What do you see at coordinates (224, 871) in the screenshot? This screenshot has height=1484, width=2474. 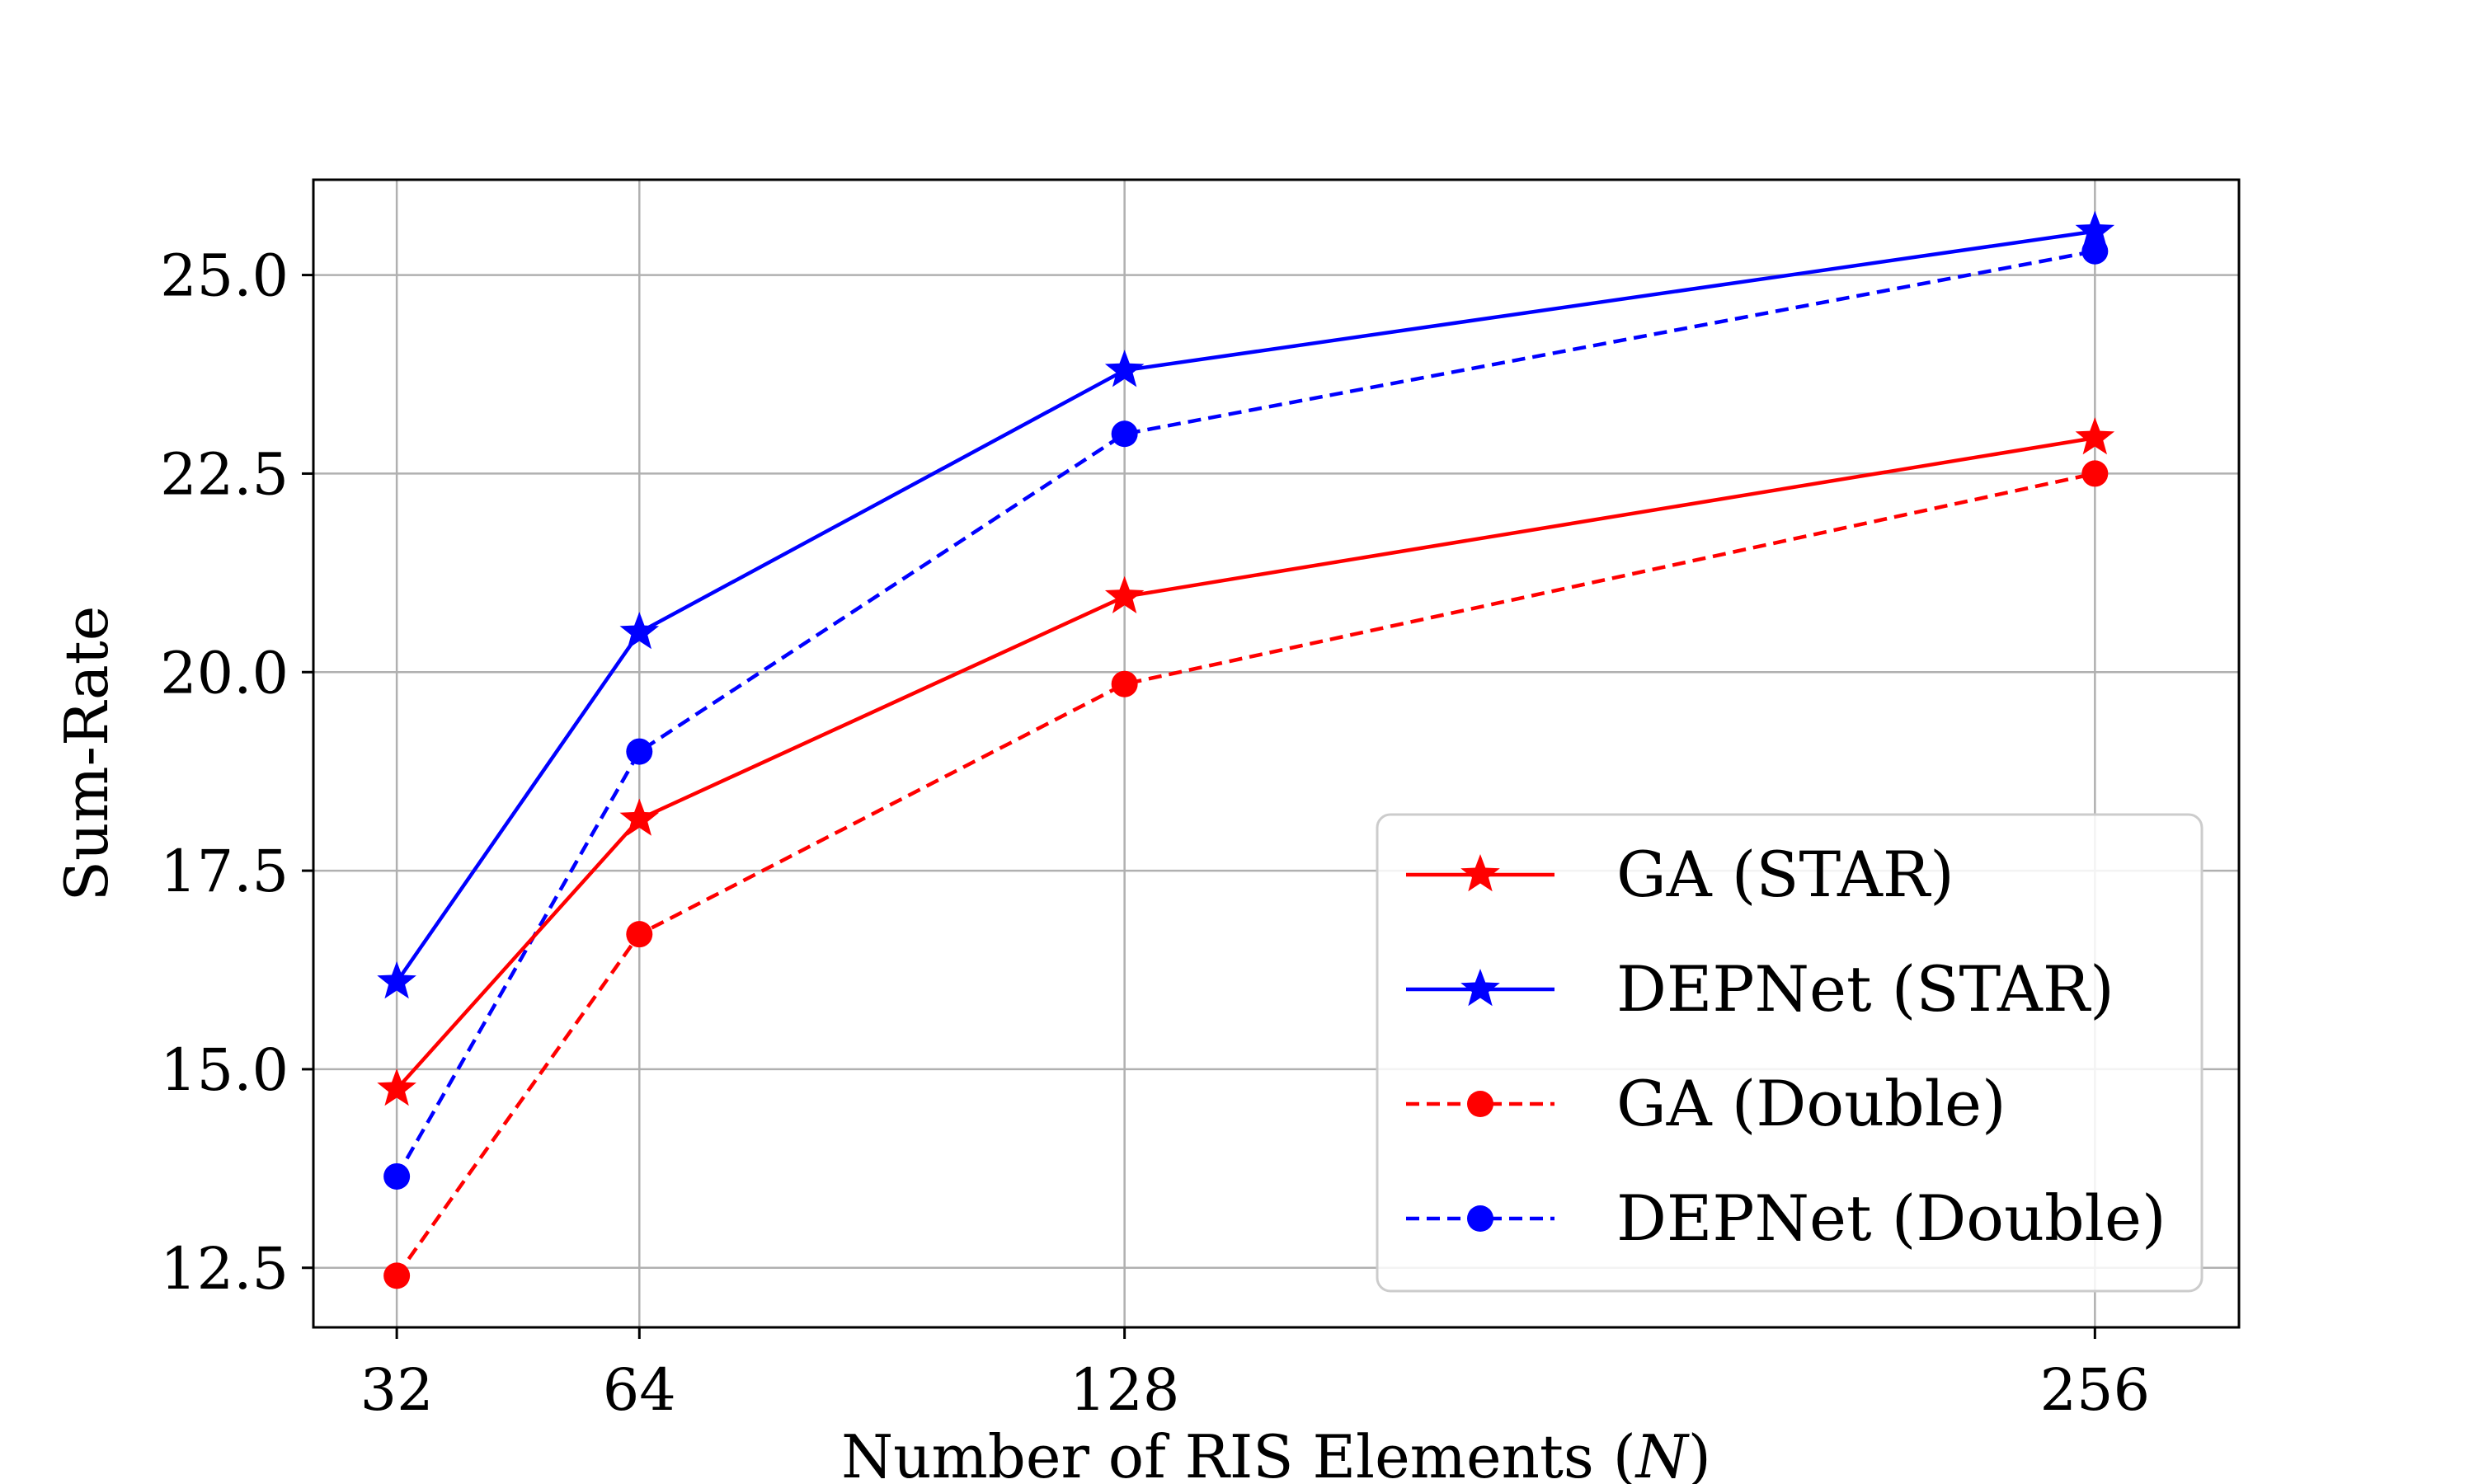 I see `y-tick-label: 17.5` at bounding box center [224, 871].